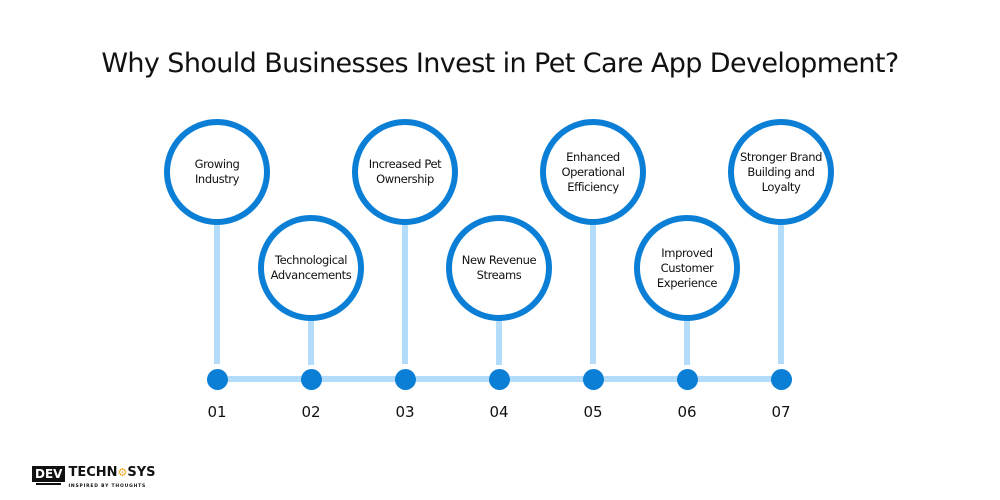 The image size is (1000, 500). I want to click on step-label: Enhanced Operational Efficiency, so click(593, 171).